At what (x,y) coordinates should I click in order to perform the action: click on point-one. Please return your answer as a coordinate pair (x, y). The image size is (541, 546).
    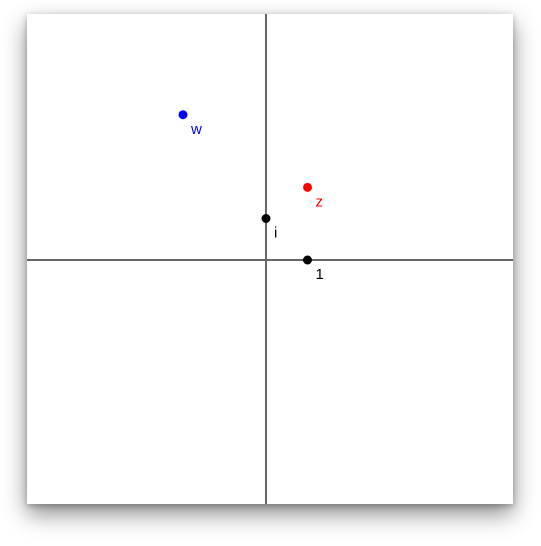
    Looking at the image, I should click on (307, 260).